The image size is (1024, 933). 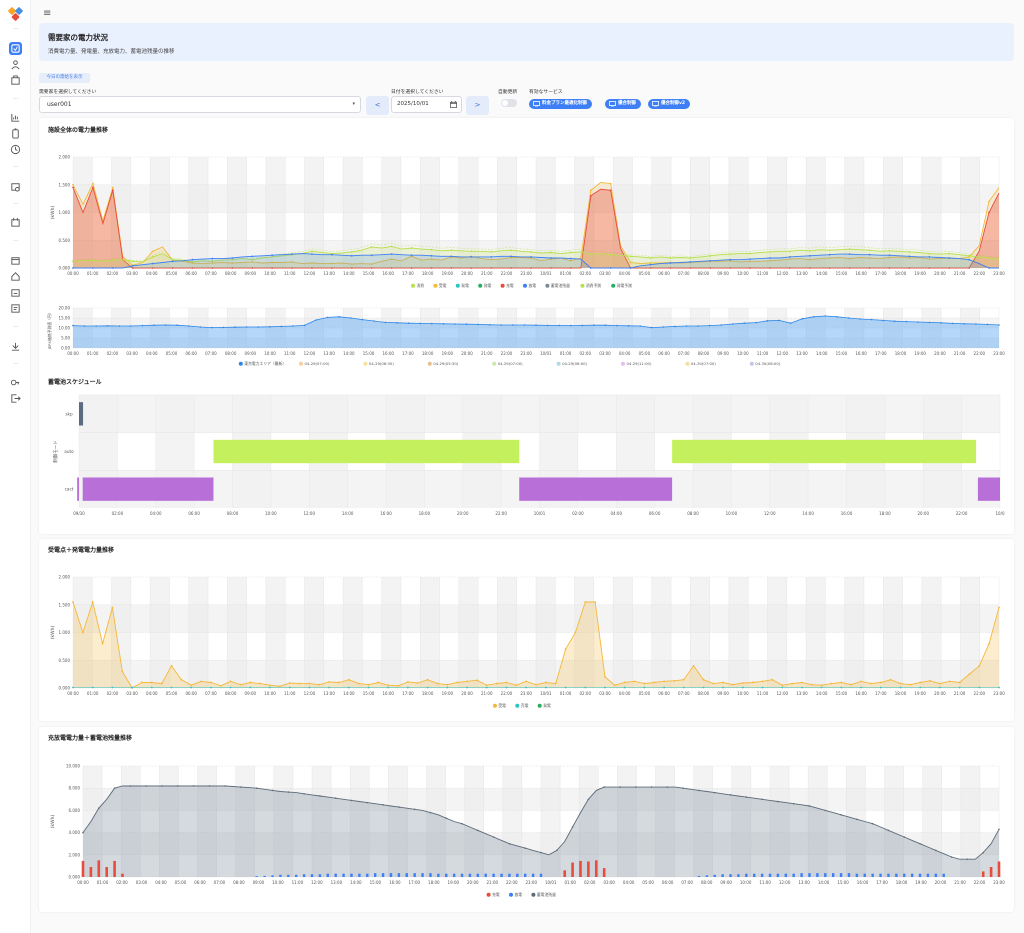 I want to click on receive-legend-label: 受電, so click(x=502, y=705).